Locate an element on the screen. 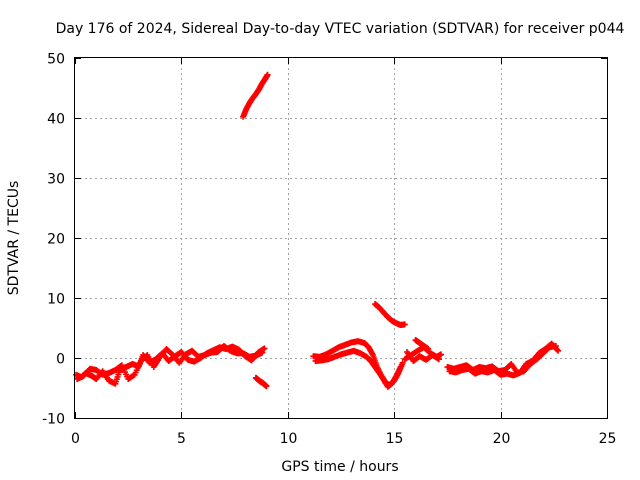 The width and height of the screenshot is (640, 480). x-tick-label: 20 is located at coordinates (502, 439).